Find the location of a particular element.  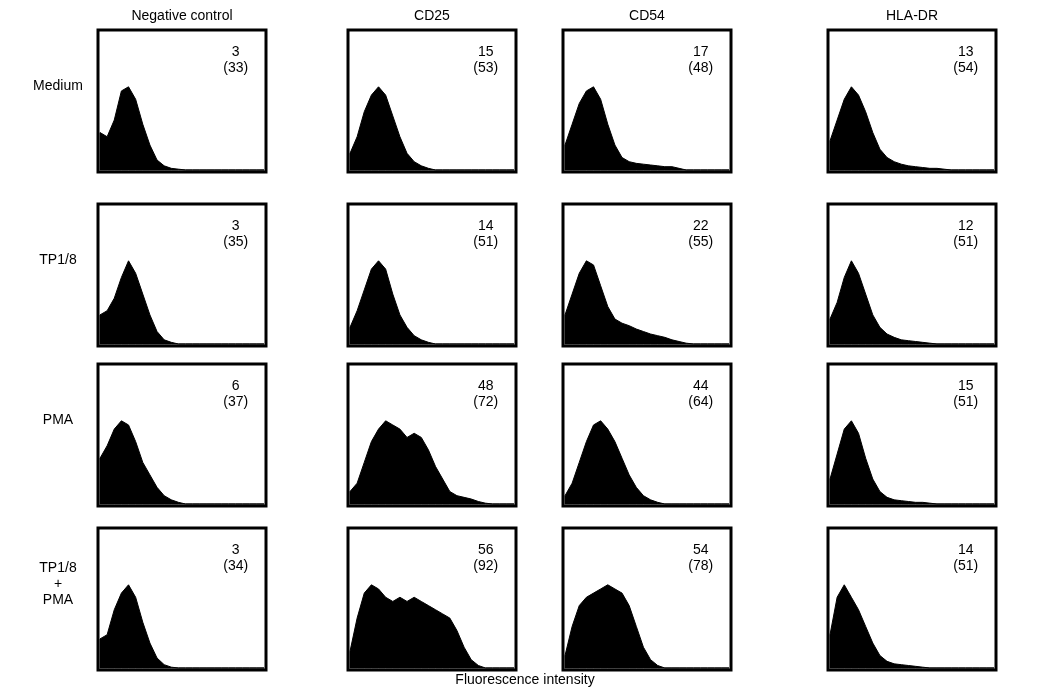

text: (55) is located at coordinates (701, 241).